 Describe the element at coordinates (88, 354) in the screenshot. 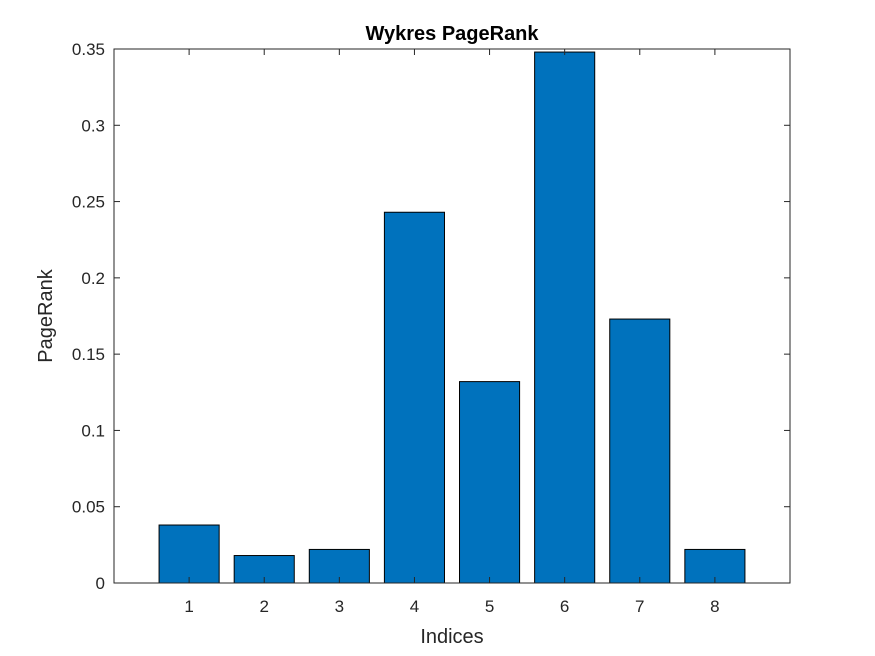

I see `y-tick-label: 0.15` at that location.